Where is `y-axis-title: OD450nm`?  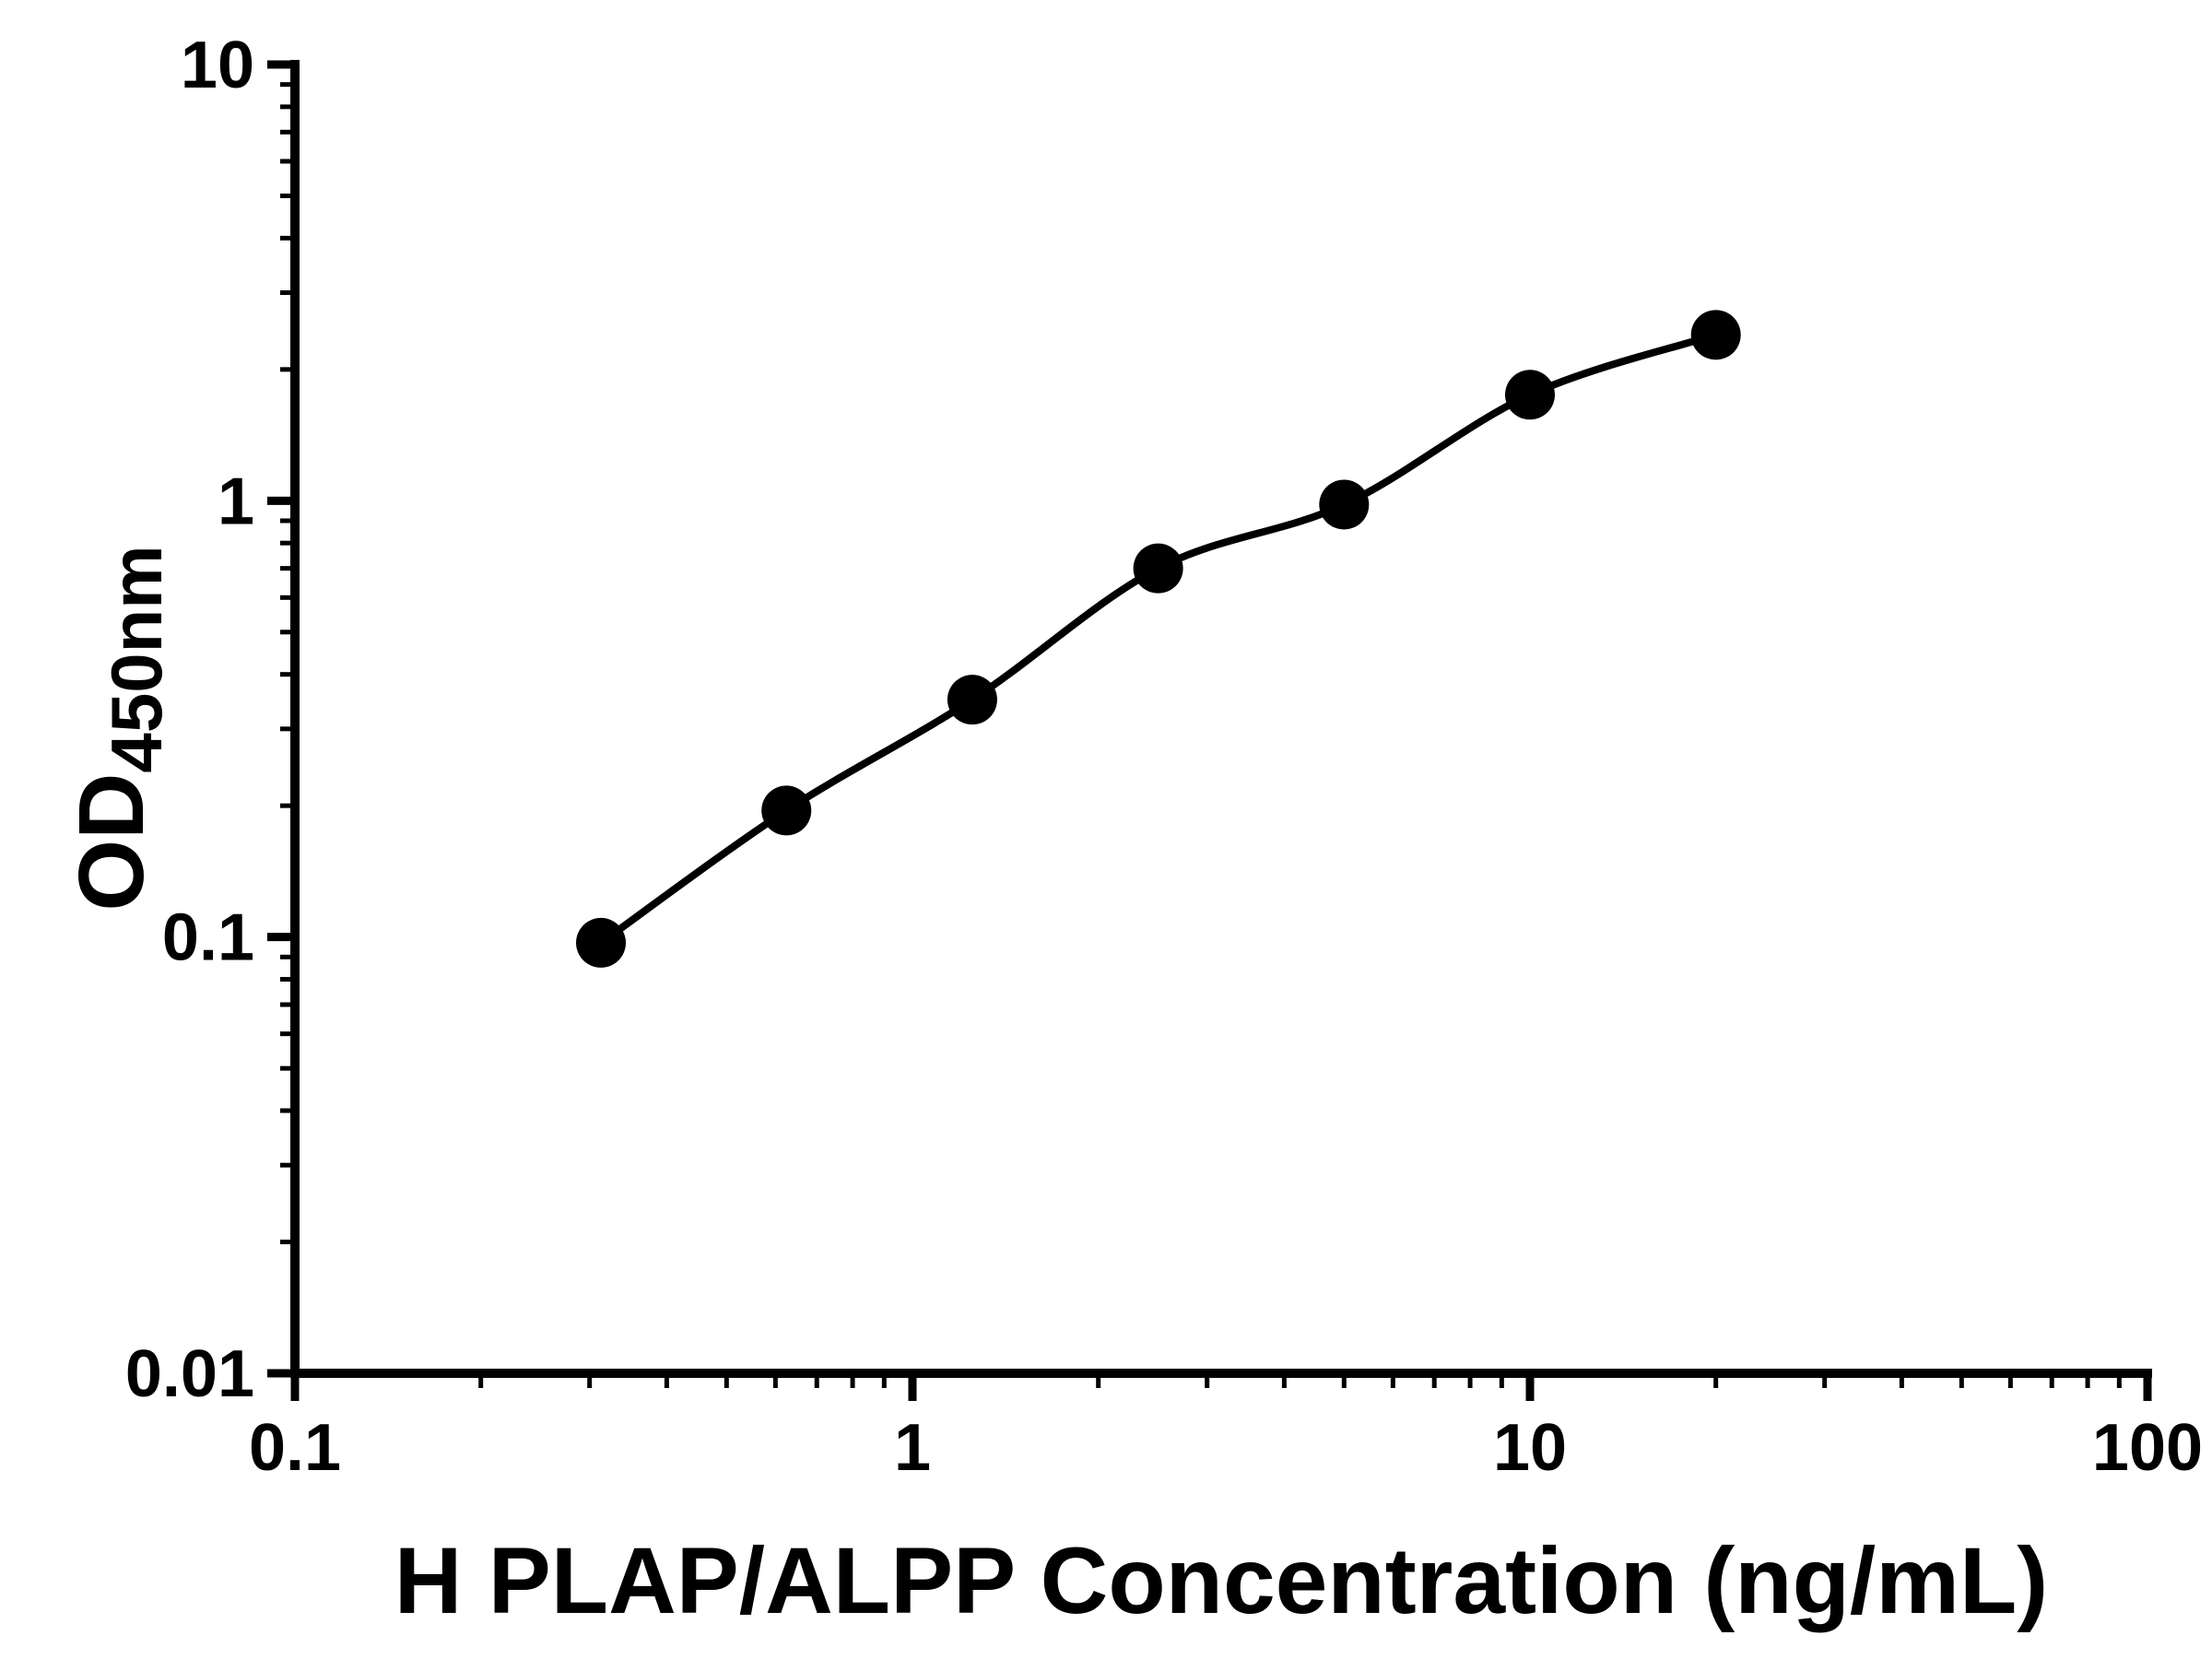 y-axis-title: OD450nm is located at coordinates (118, 728).